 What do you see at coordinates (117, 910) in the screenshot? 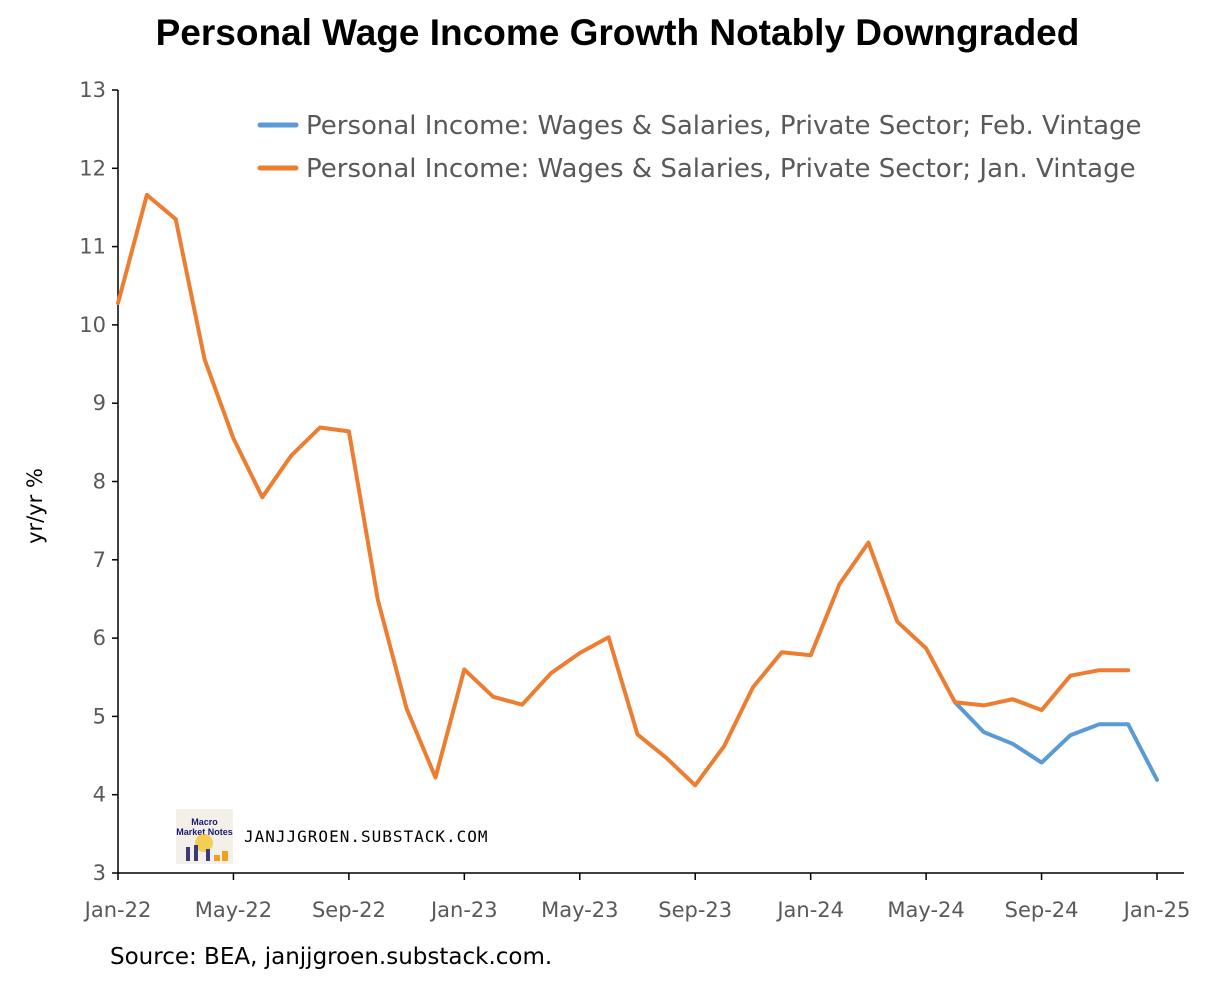
I see `x-tick-label: Jan-22` at bounding box center [117, 910].